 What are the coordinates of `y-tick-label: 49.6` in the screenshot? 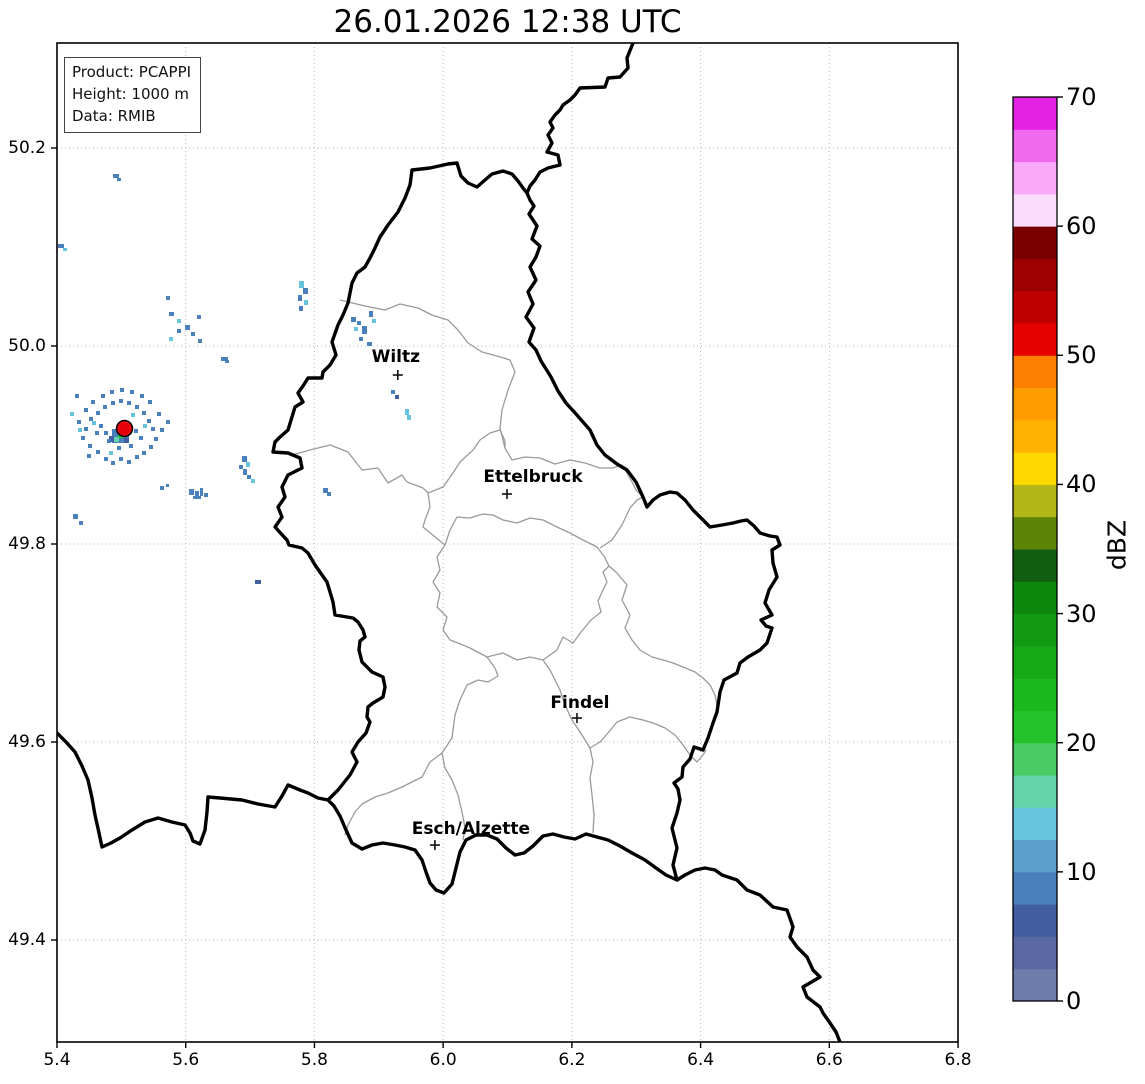 It's located at (27, 742).